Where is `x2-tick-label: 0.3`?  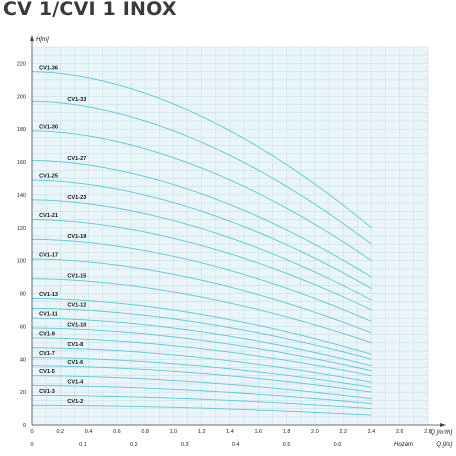 x2-tick-label: 0.3 is located at coordinates (185, 445).